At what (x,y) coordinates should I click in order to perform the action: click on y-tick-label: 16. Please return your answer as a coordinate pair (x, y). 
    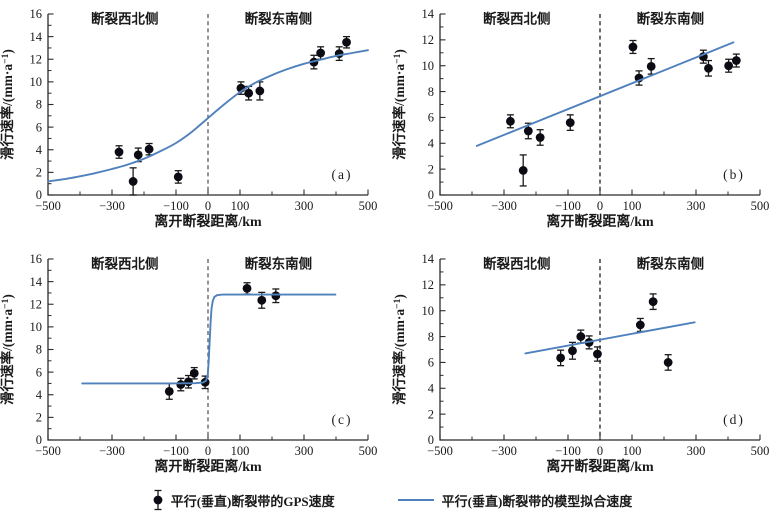
    Looking at the image, I should click on (36, 14).